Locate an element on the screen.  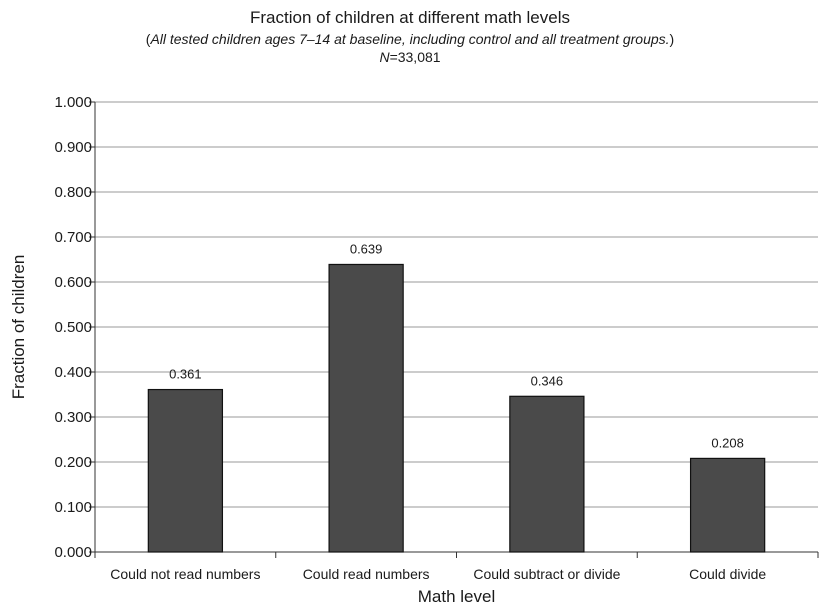
x-category-label: Could subtract or divide is located at coordinates (546, 574).